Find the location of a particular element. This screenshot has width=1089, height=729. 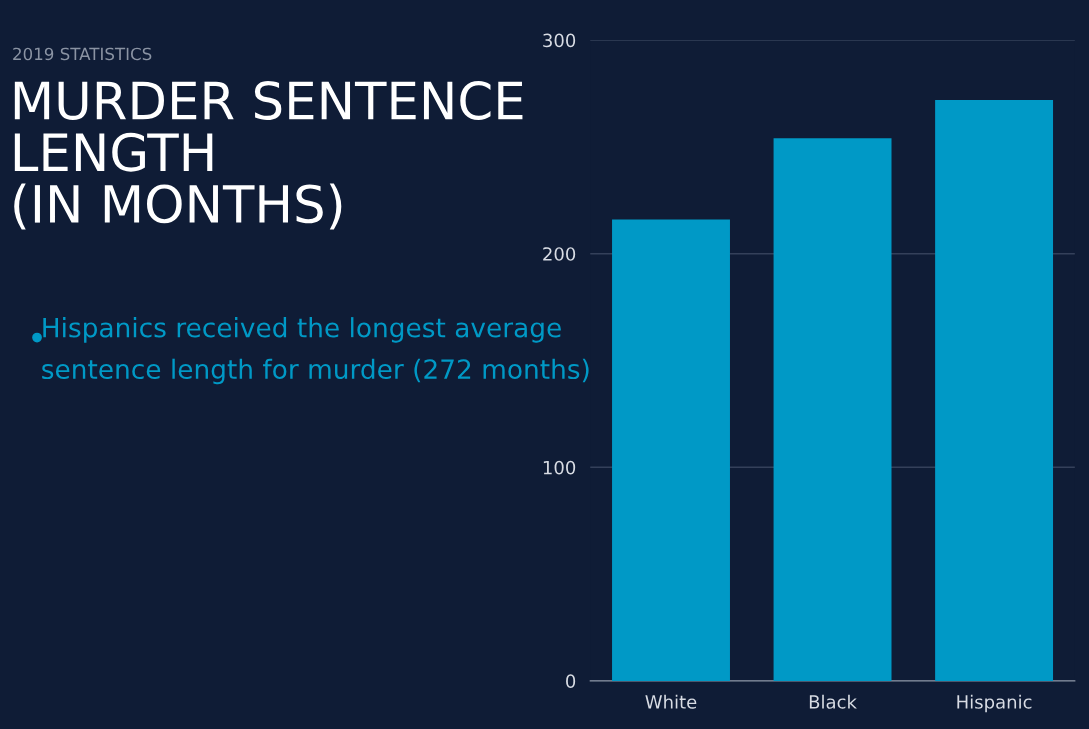

text: Hispanics received the longest average sentence length for murder (272 months) is located at coordinates (315, 351).